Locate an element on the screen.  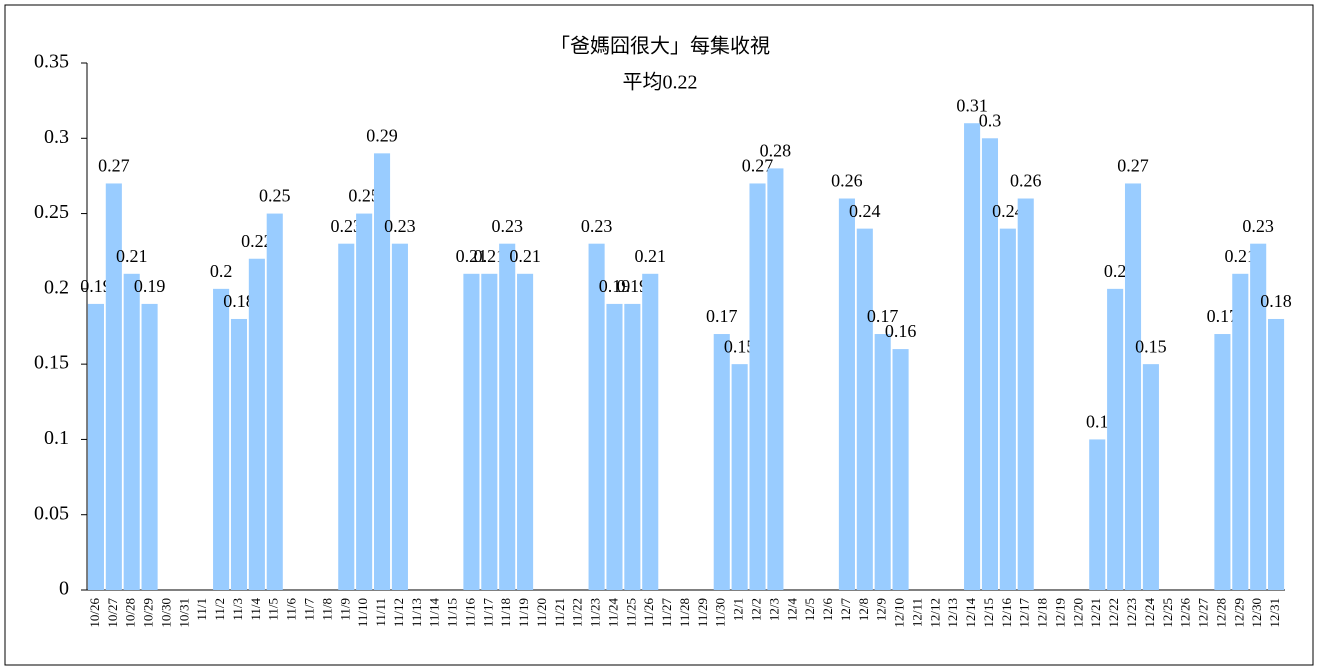
x-tick-label: 11/1 is located at coordinates (201, 609).